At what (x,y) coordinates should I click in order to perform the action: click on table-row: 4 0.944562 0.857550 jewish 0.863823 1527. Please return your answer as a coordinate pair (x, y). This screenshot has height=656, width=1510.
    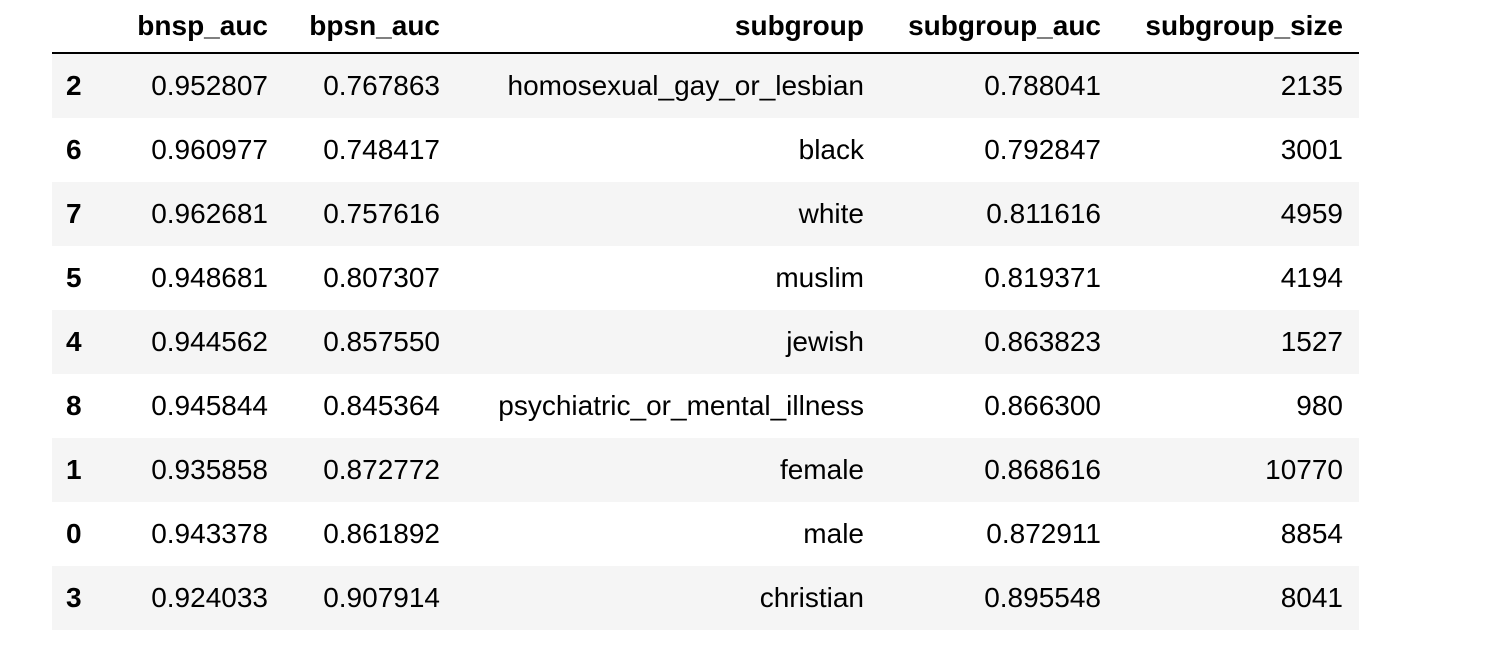
    Looking at the image, I should click on (705, 342).